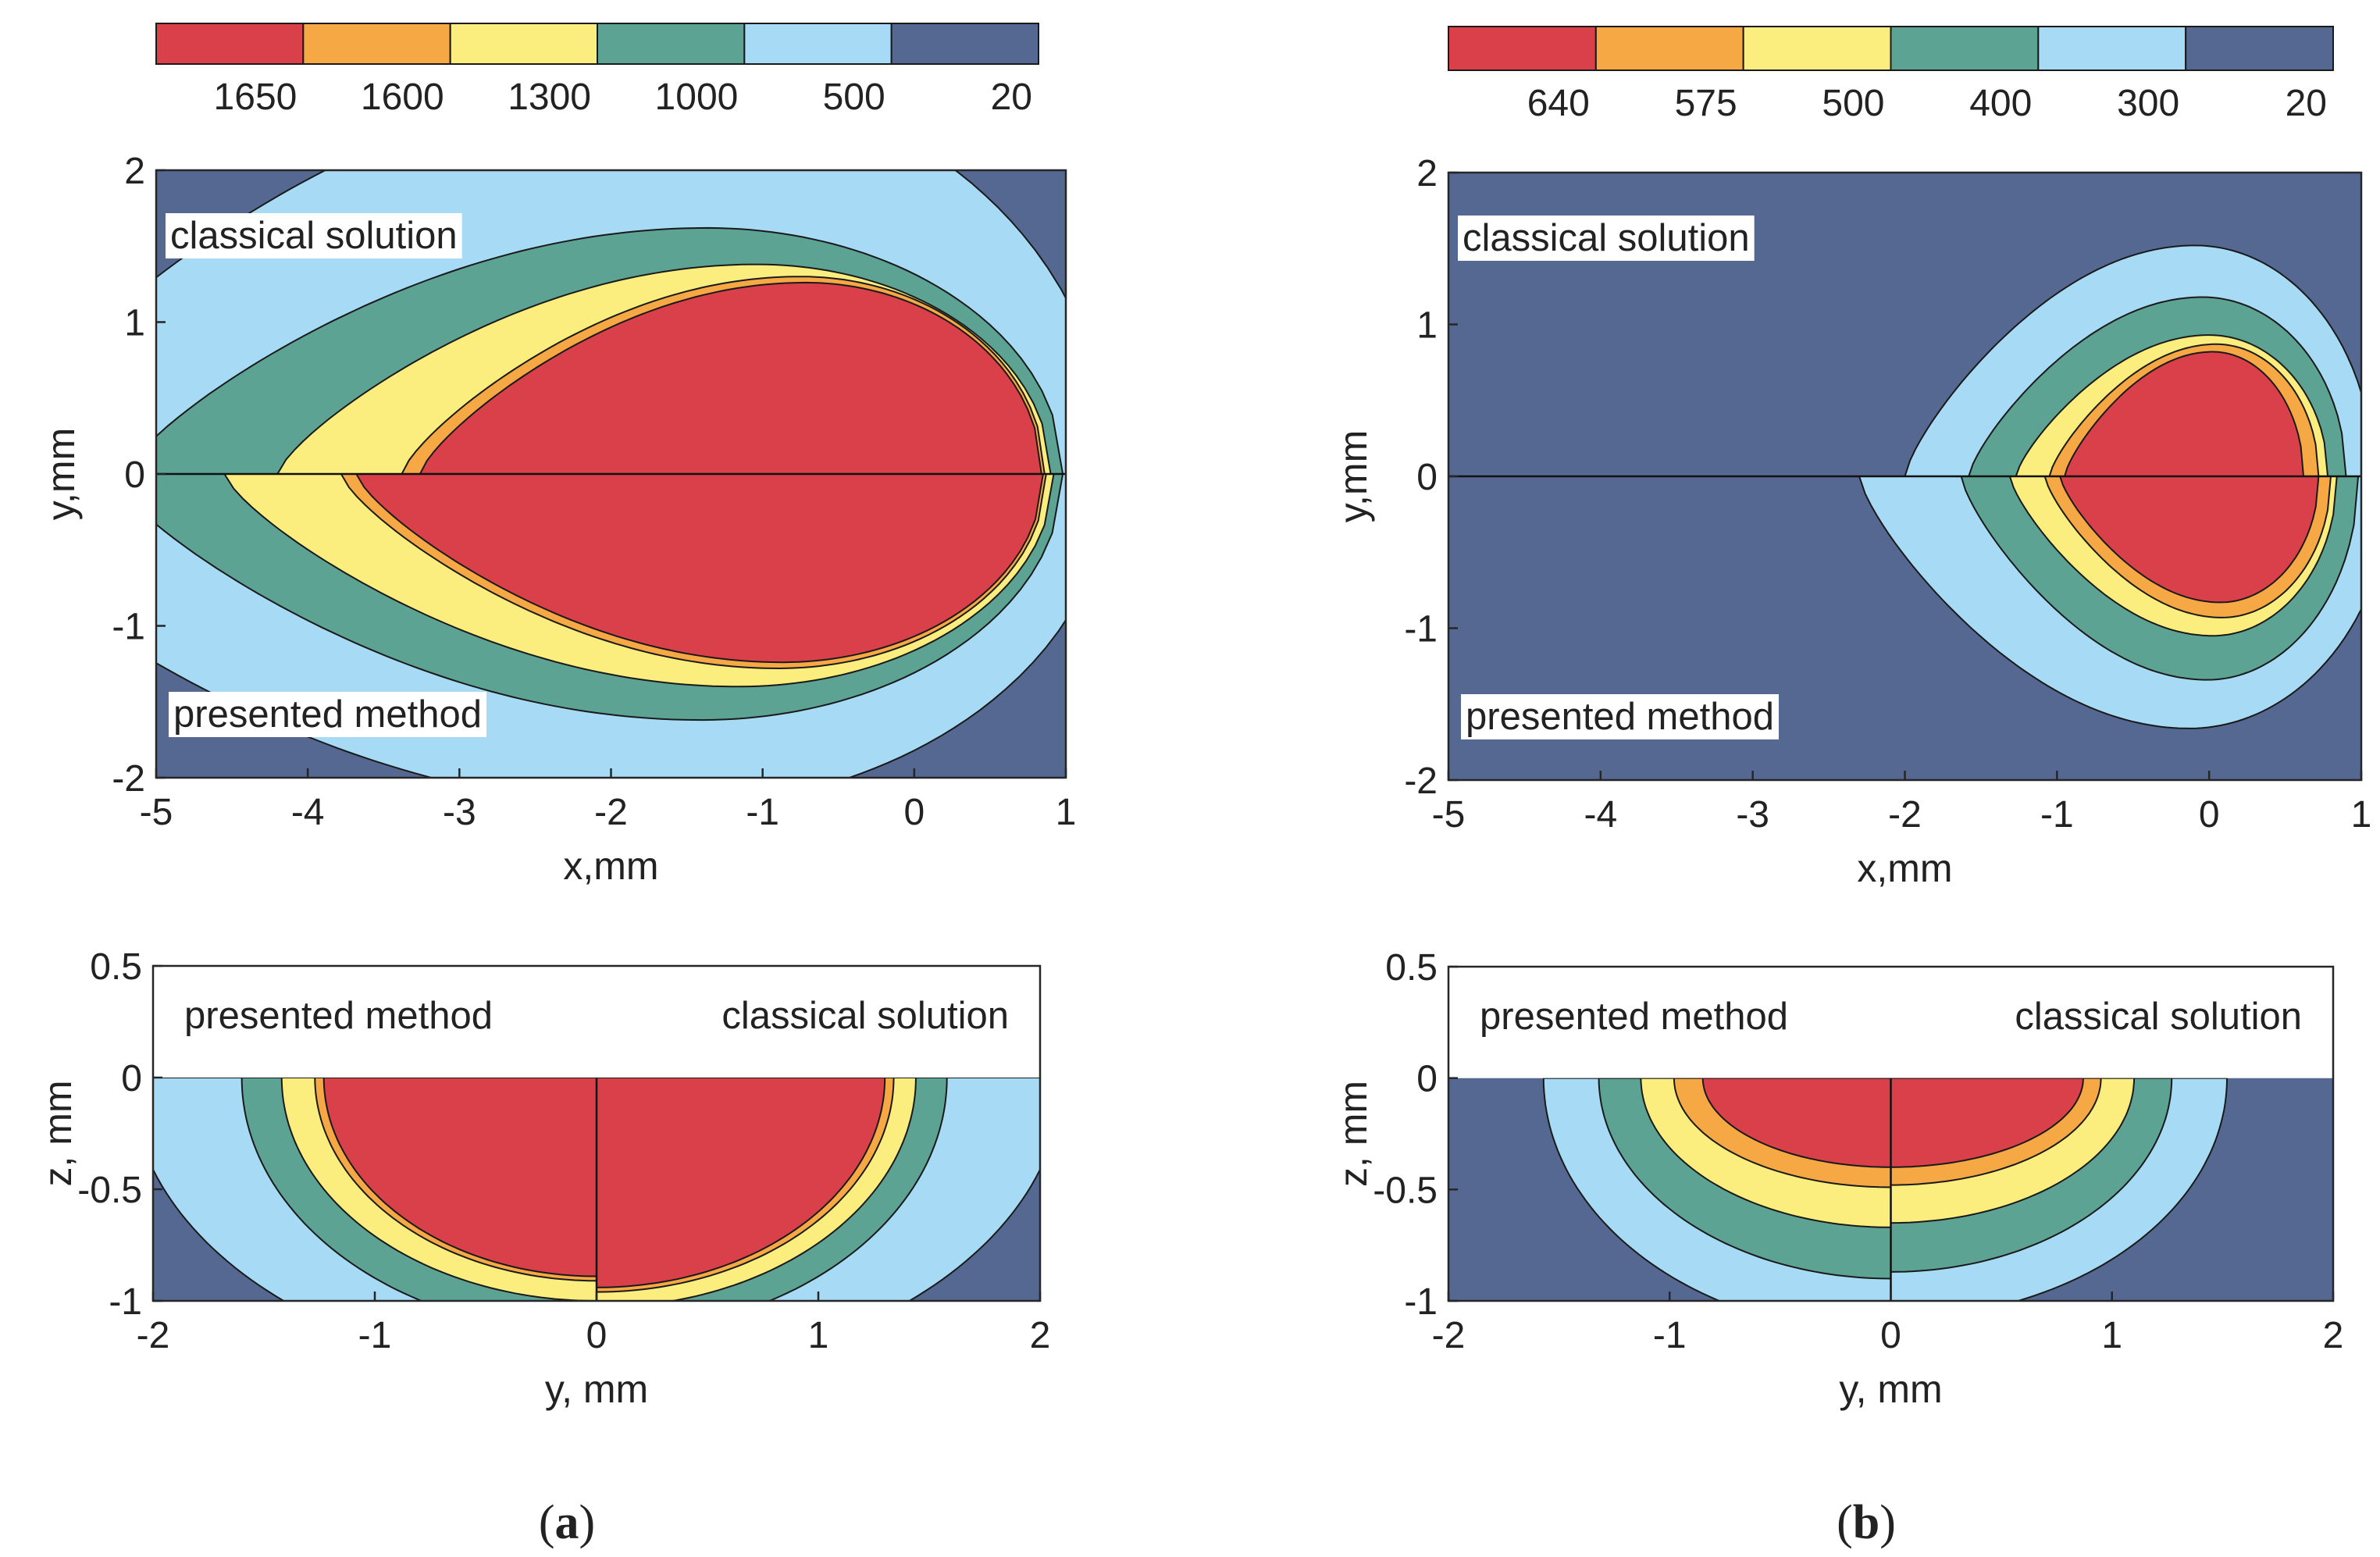  What do you see at coordinates (549, 97) in the screenshot?
I see `colorbar-label: 1300` at bounding box center [549, 97].